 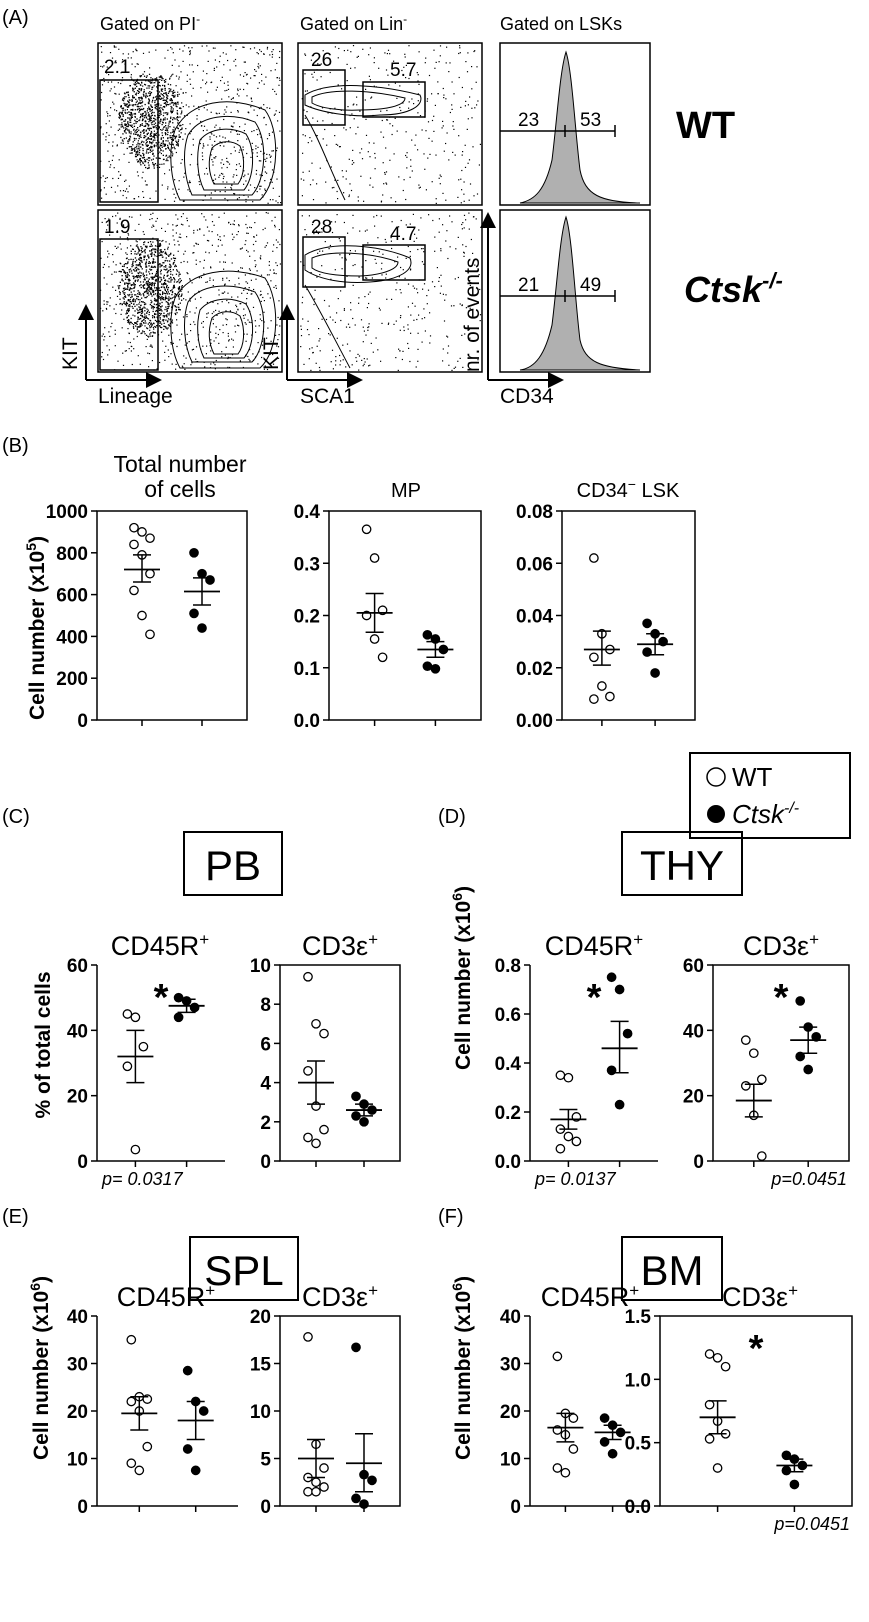 What do you see at coordinates (271, 353) in the screenshot?
I see `y-axis-kit-2: KIT` at bounding box center [271, 353].